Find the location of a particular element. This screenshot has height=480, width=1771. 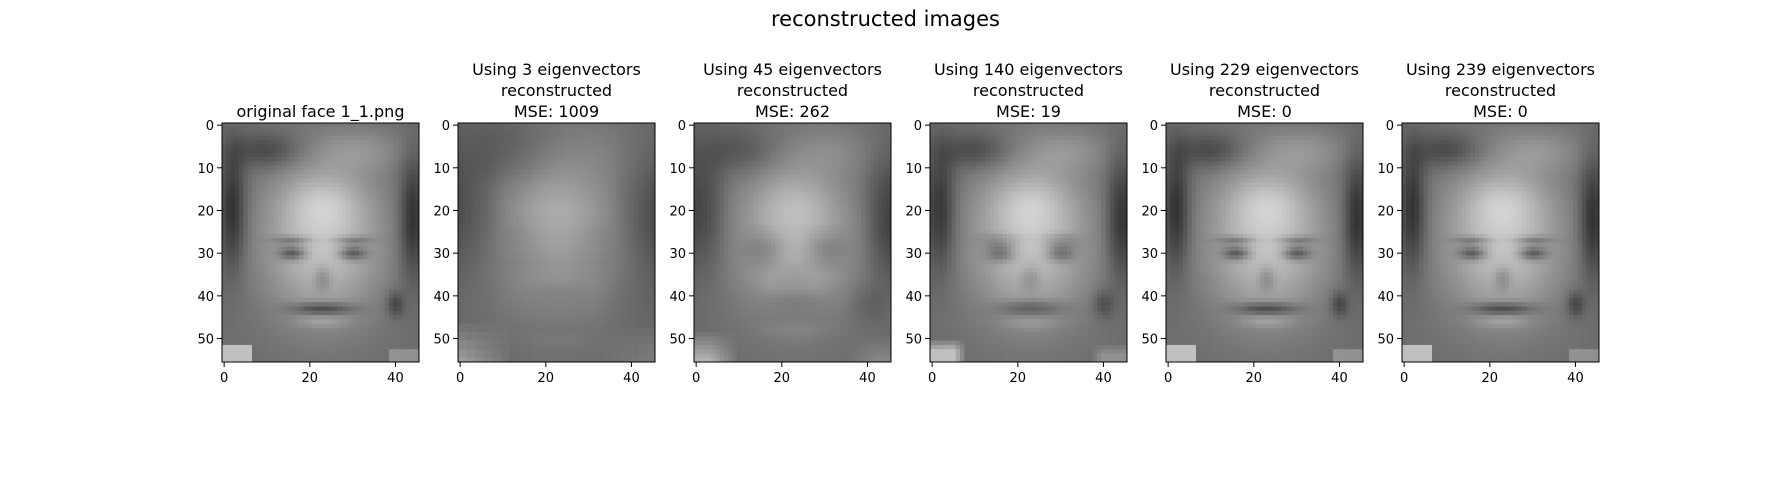

subplot-title-line: Using 229 eigenvectors is located at coordinates (1264, 69).